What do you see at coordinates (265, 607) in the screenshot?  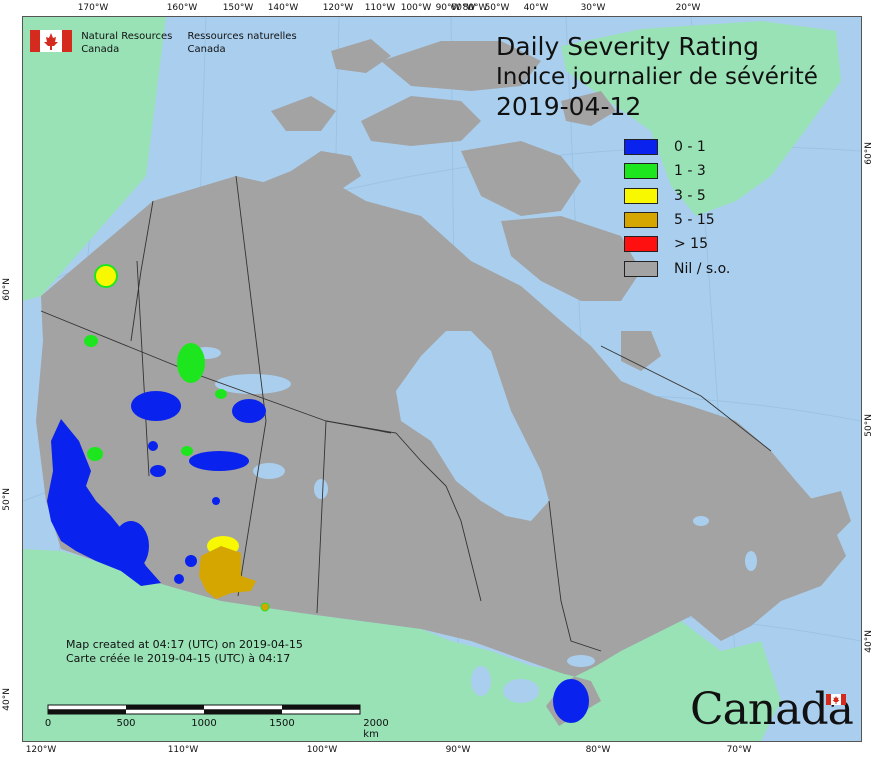 I see `dsr-patch-mb-orange` at bounding box center [265, 607].